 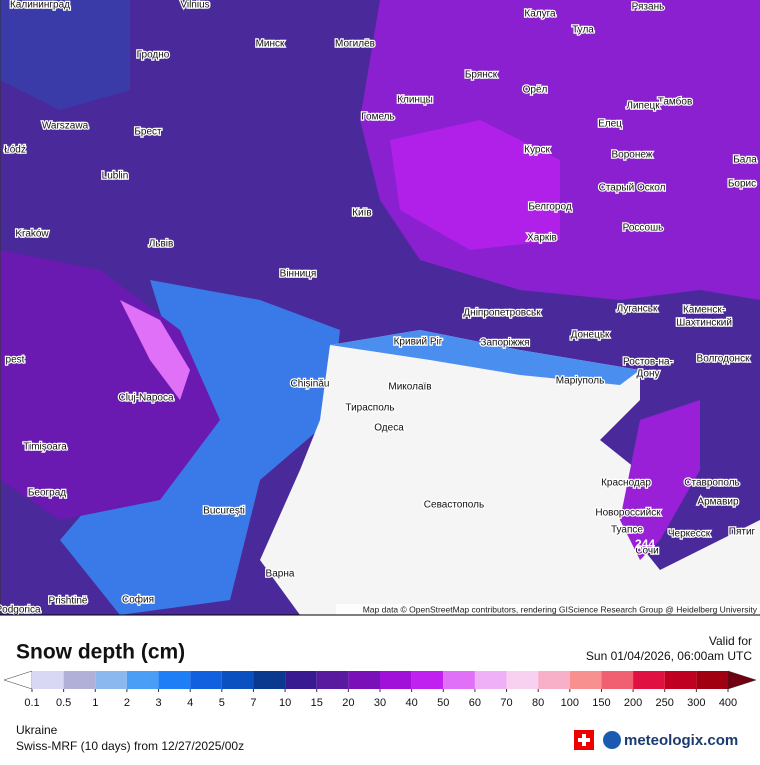 I want to click on region: Ukraine, so click(x=37, y=730).